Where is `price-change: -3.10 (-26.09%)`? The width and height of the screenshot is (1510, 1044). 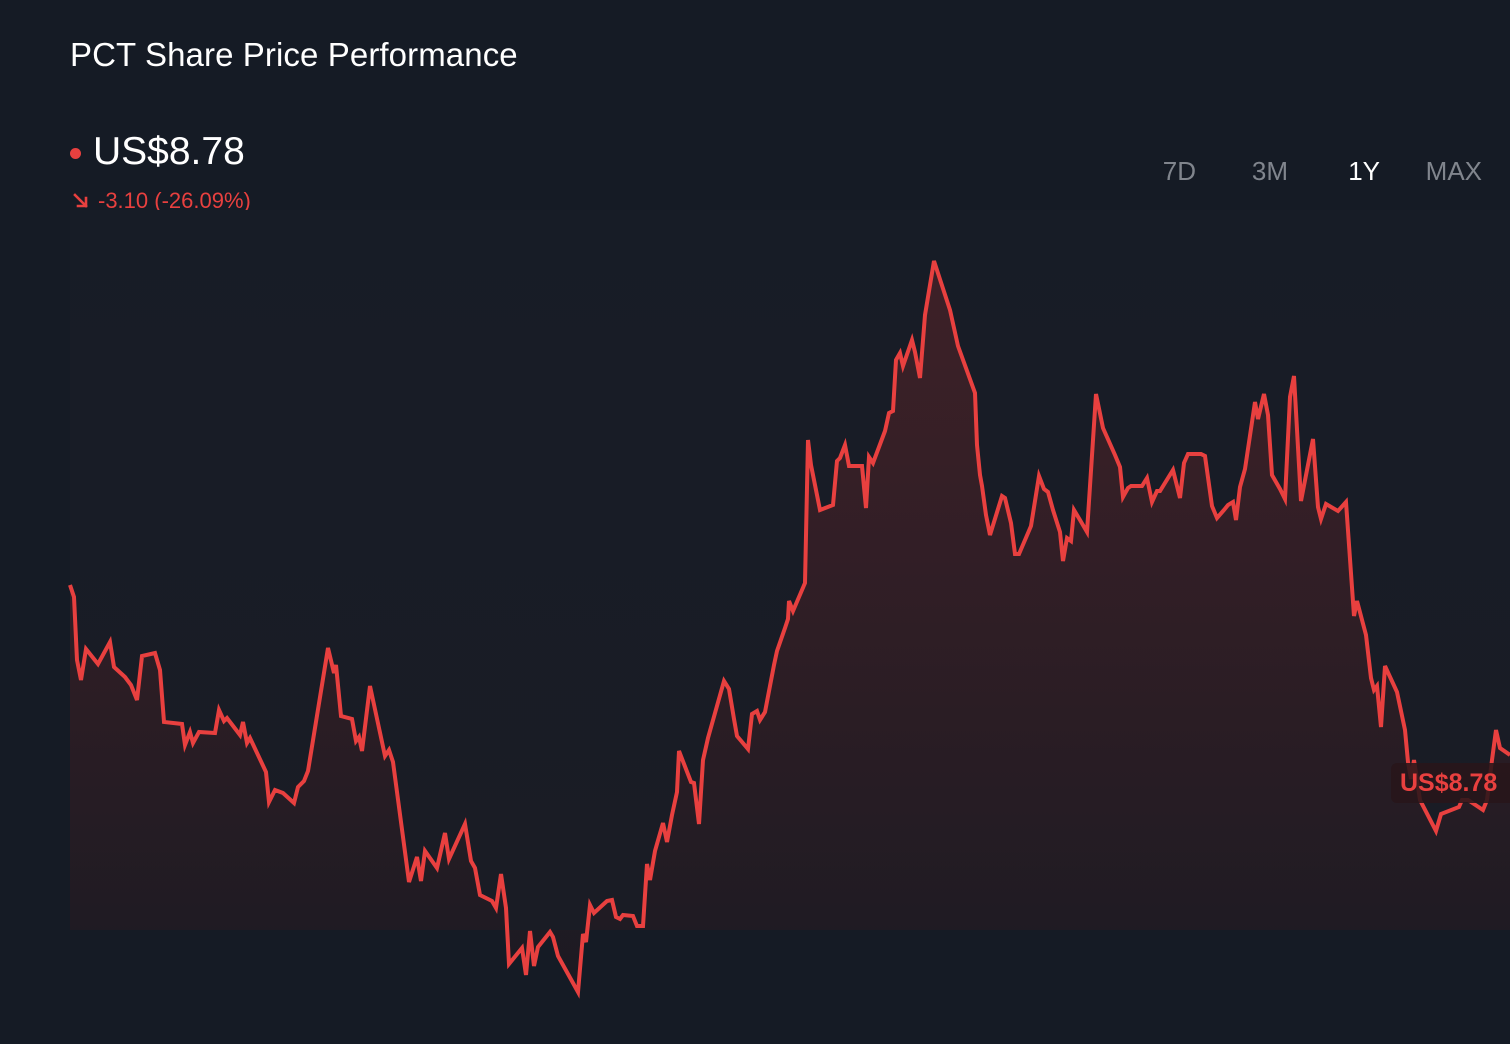
price-change: -3.10 (-26.09%) is located at coordinates (174, 200).